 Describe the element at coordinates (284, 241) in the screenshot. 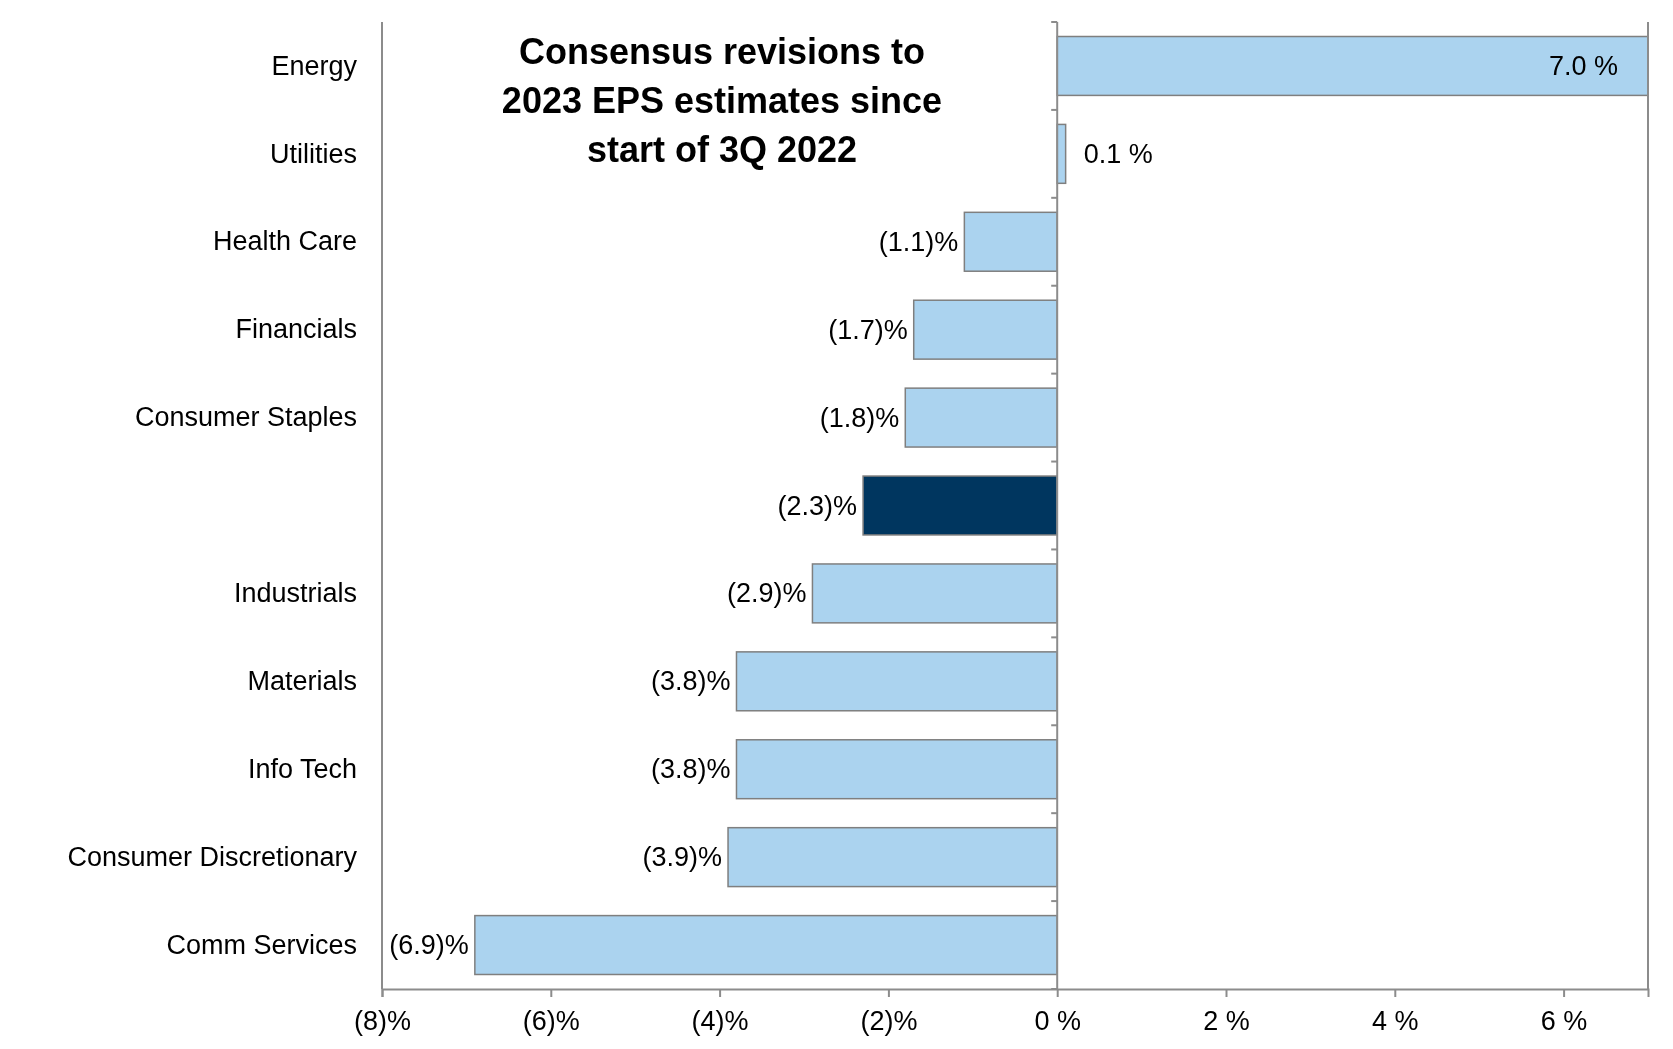

I see `y-tick-label: Health Care` at that location.